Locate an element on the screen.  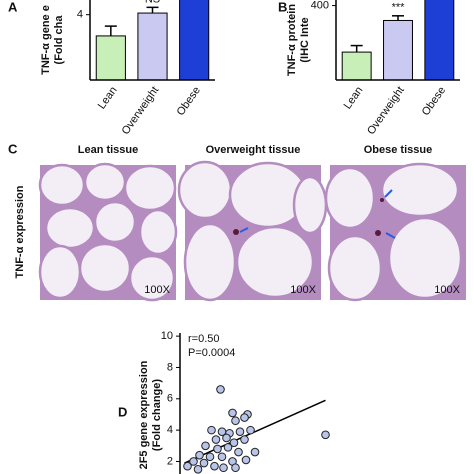
panel-label: A is located at coordinates (13, 7).